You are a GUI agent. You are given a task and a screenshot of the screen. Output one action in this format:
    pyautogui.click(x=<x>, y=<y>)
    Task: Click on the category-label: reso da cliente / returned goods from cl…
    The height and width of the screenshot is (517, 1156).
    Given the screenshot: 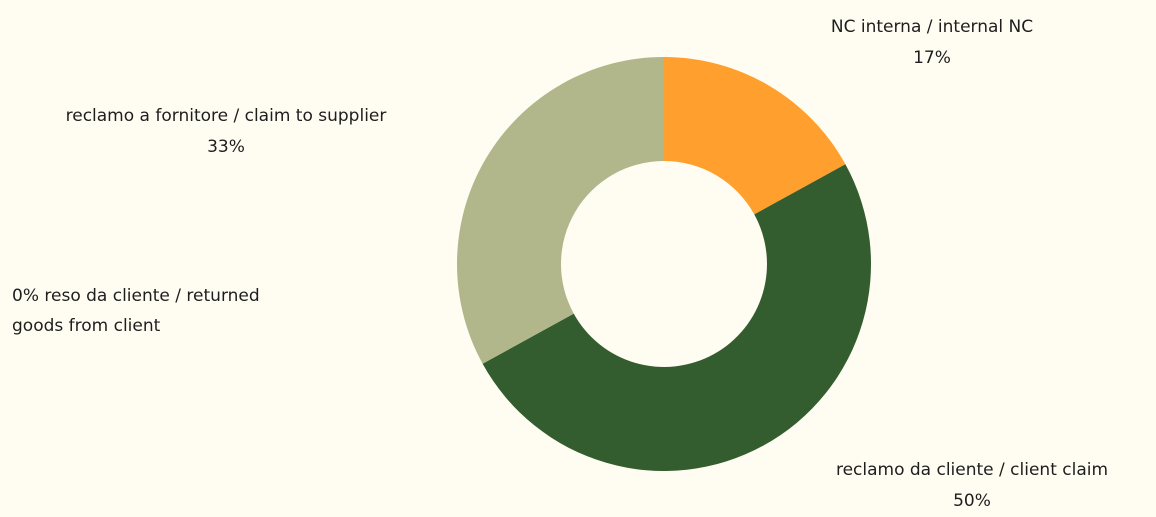 What is the action you would take?
    pyautogui.click(x=136, y=311)
    